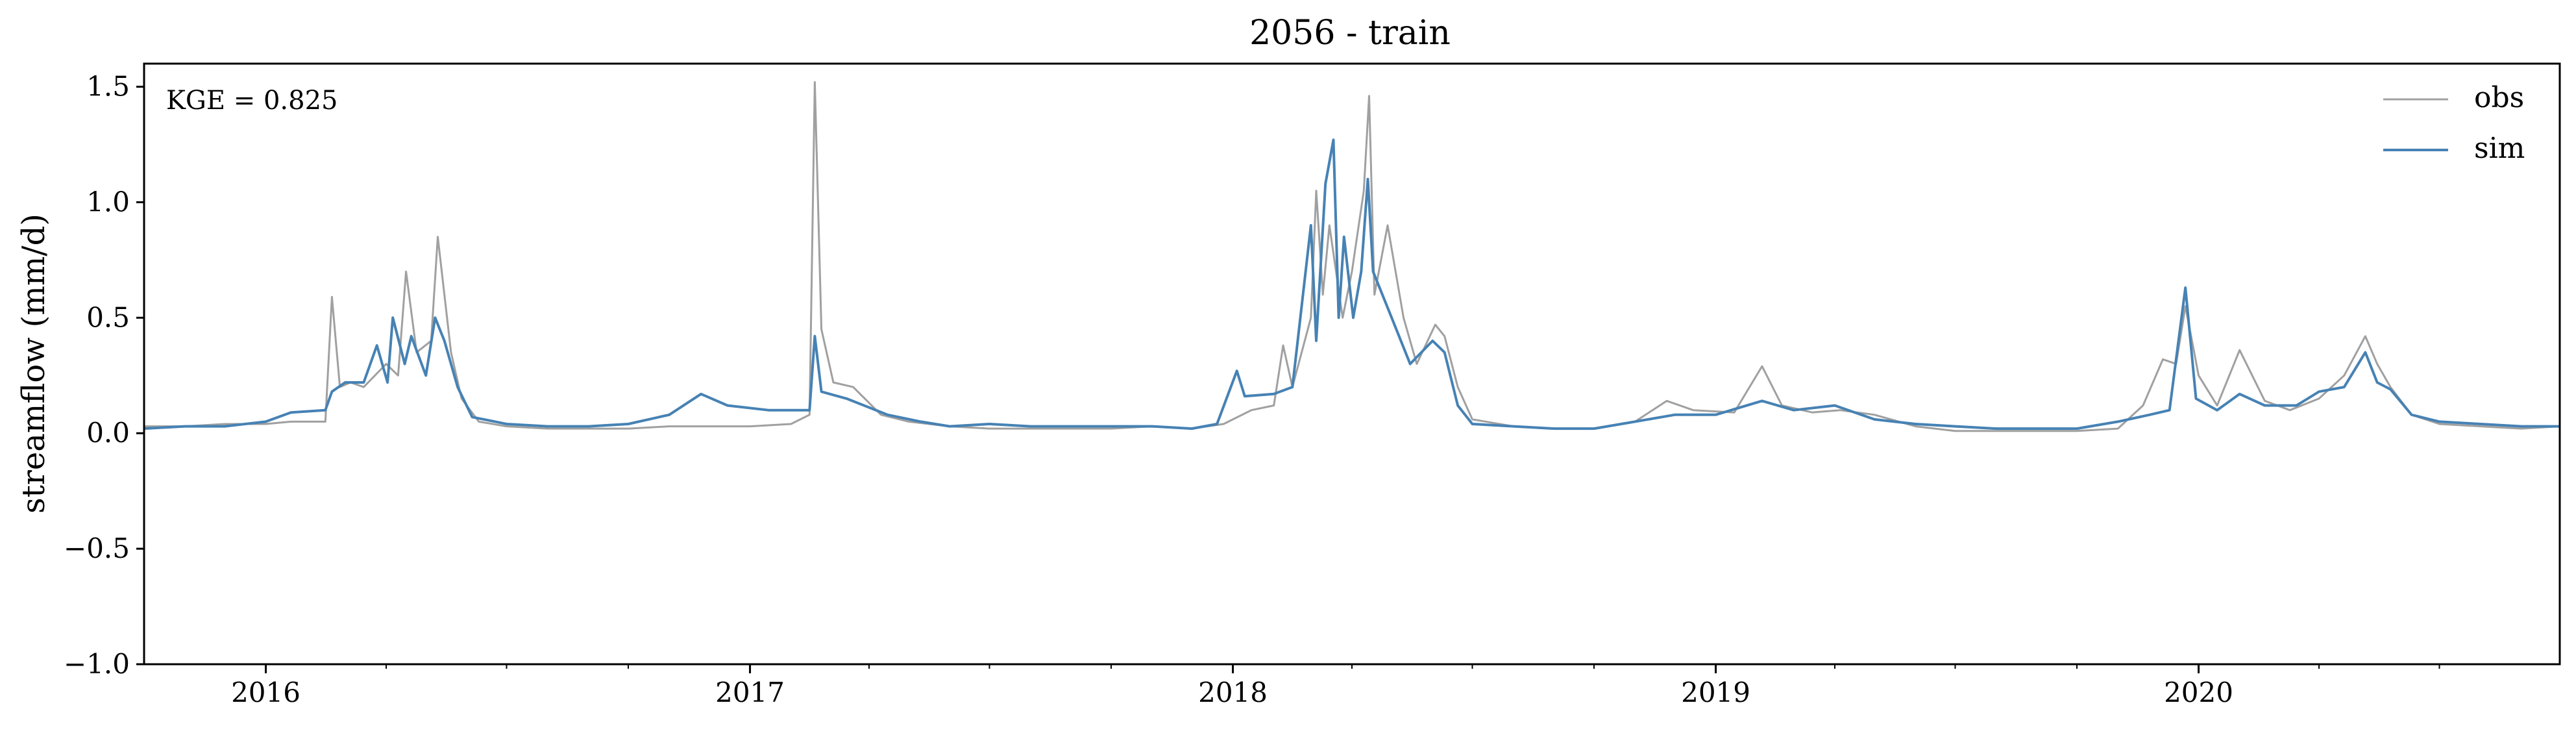  Describe the element at coordinates (108, 202) in the screenshot. I see `y-tick-label: 1.0` at that location.